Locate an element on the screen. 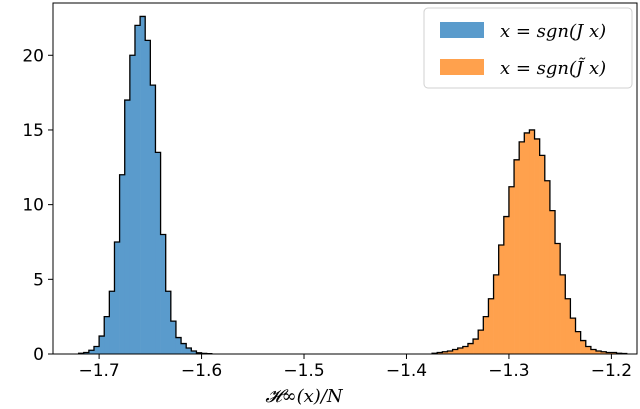 This screenshot has height=409, width=640. x-tick-label: −1.4 is located at coordinates (406, 371).